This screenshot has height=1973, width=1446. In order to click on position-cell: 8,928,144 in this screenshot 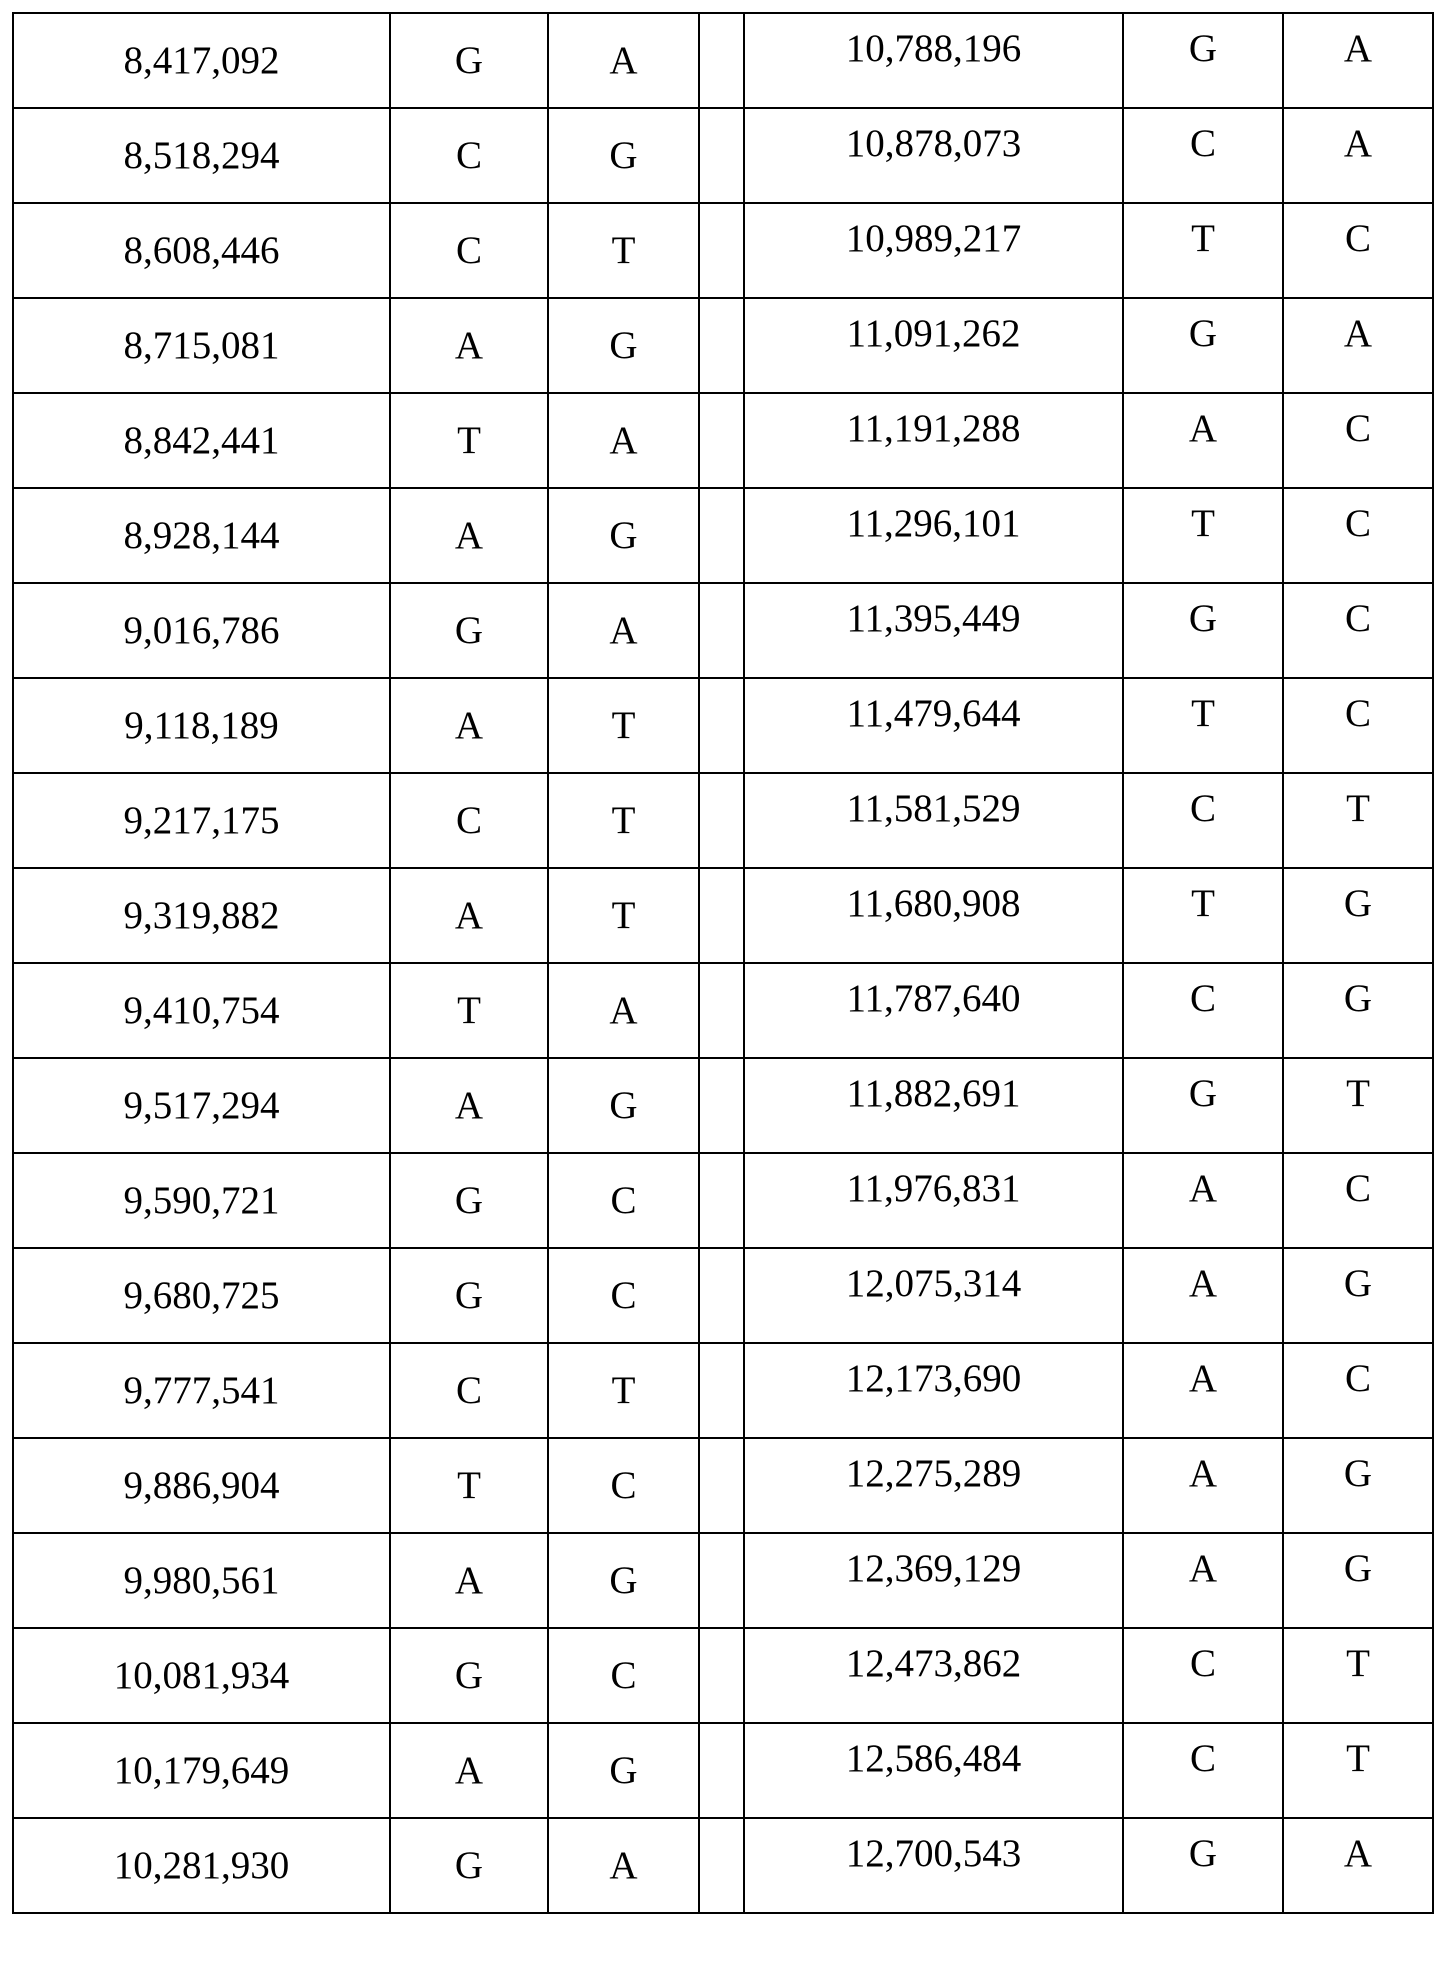, I will do `click(201, 535)`.